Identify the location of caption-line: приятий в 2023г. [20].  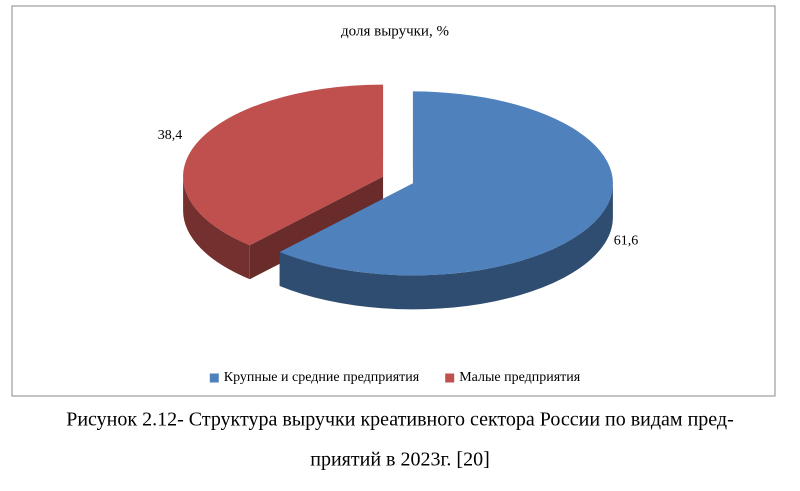
(399, 460).